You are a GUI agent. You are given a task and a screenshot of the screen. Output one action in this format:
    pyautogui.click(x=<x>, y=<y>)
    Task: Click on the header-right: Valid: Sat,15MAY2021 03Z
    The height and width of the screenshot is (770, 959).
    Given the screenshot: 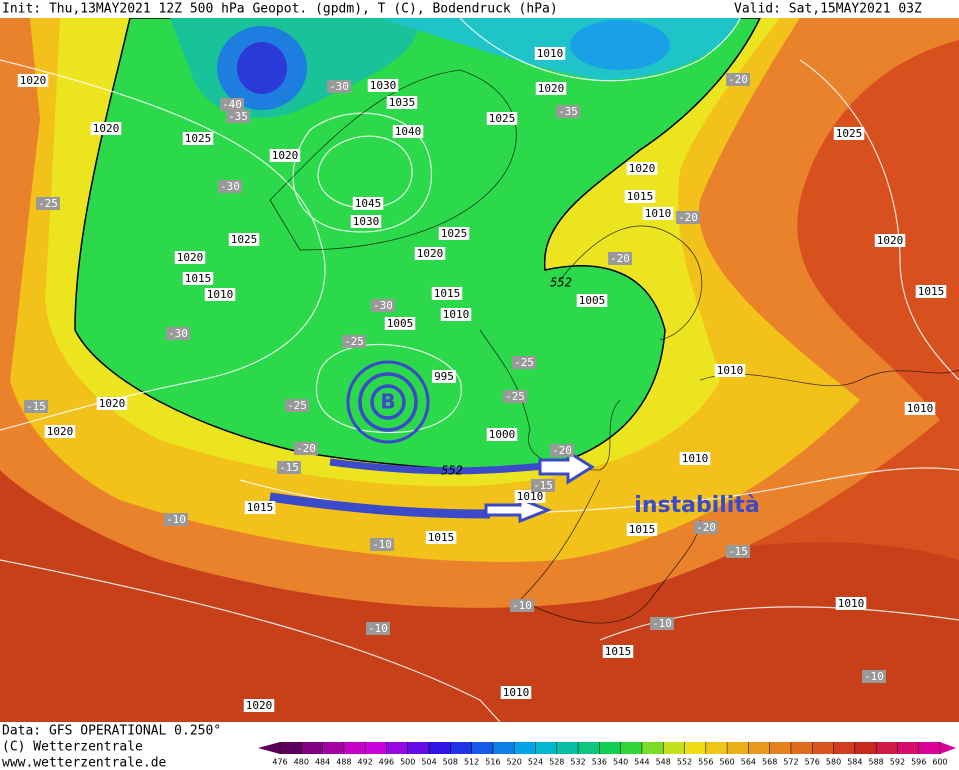 What is the action you would take?
    pyautogui.click(x=828, y=9)
    